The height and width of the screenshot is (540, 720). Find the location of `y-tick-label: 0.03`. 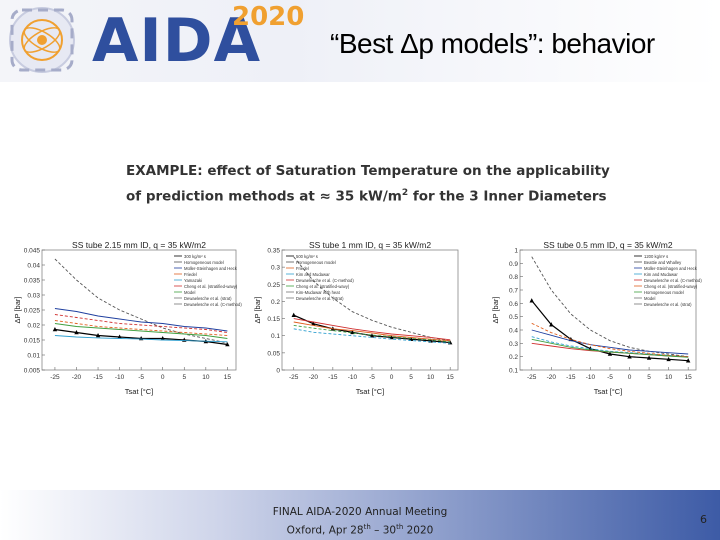

y-tick-label: 0.03 is located at coordinates (33, 296).